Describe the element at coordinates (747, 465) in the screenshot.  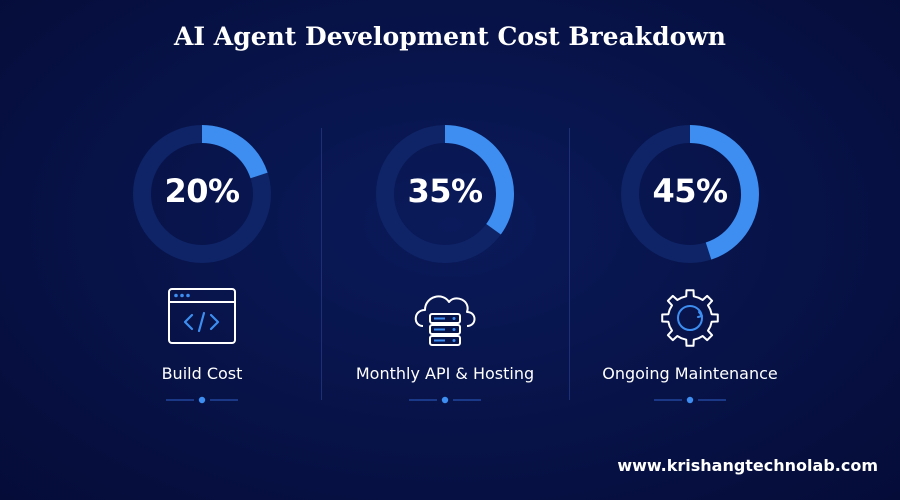
I see `website-url: www.krishangtechnolab.com` at that location.